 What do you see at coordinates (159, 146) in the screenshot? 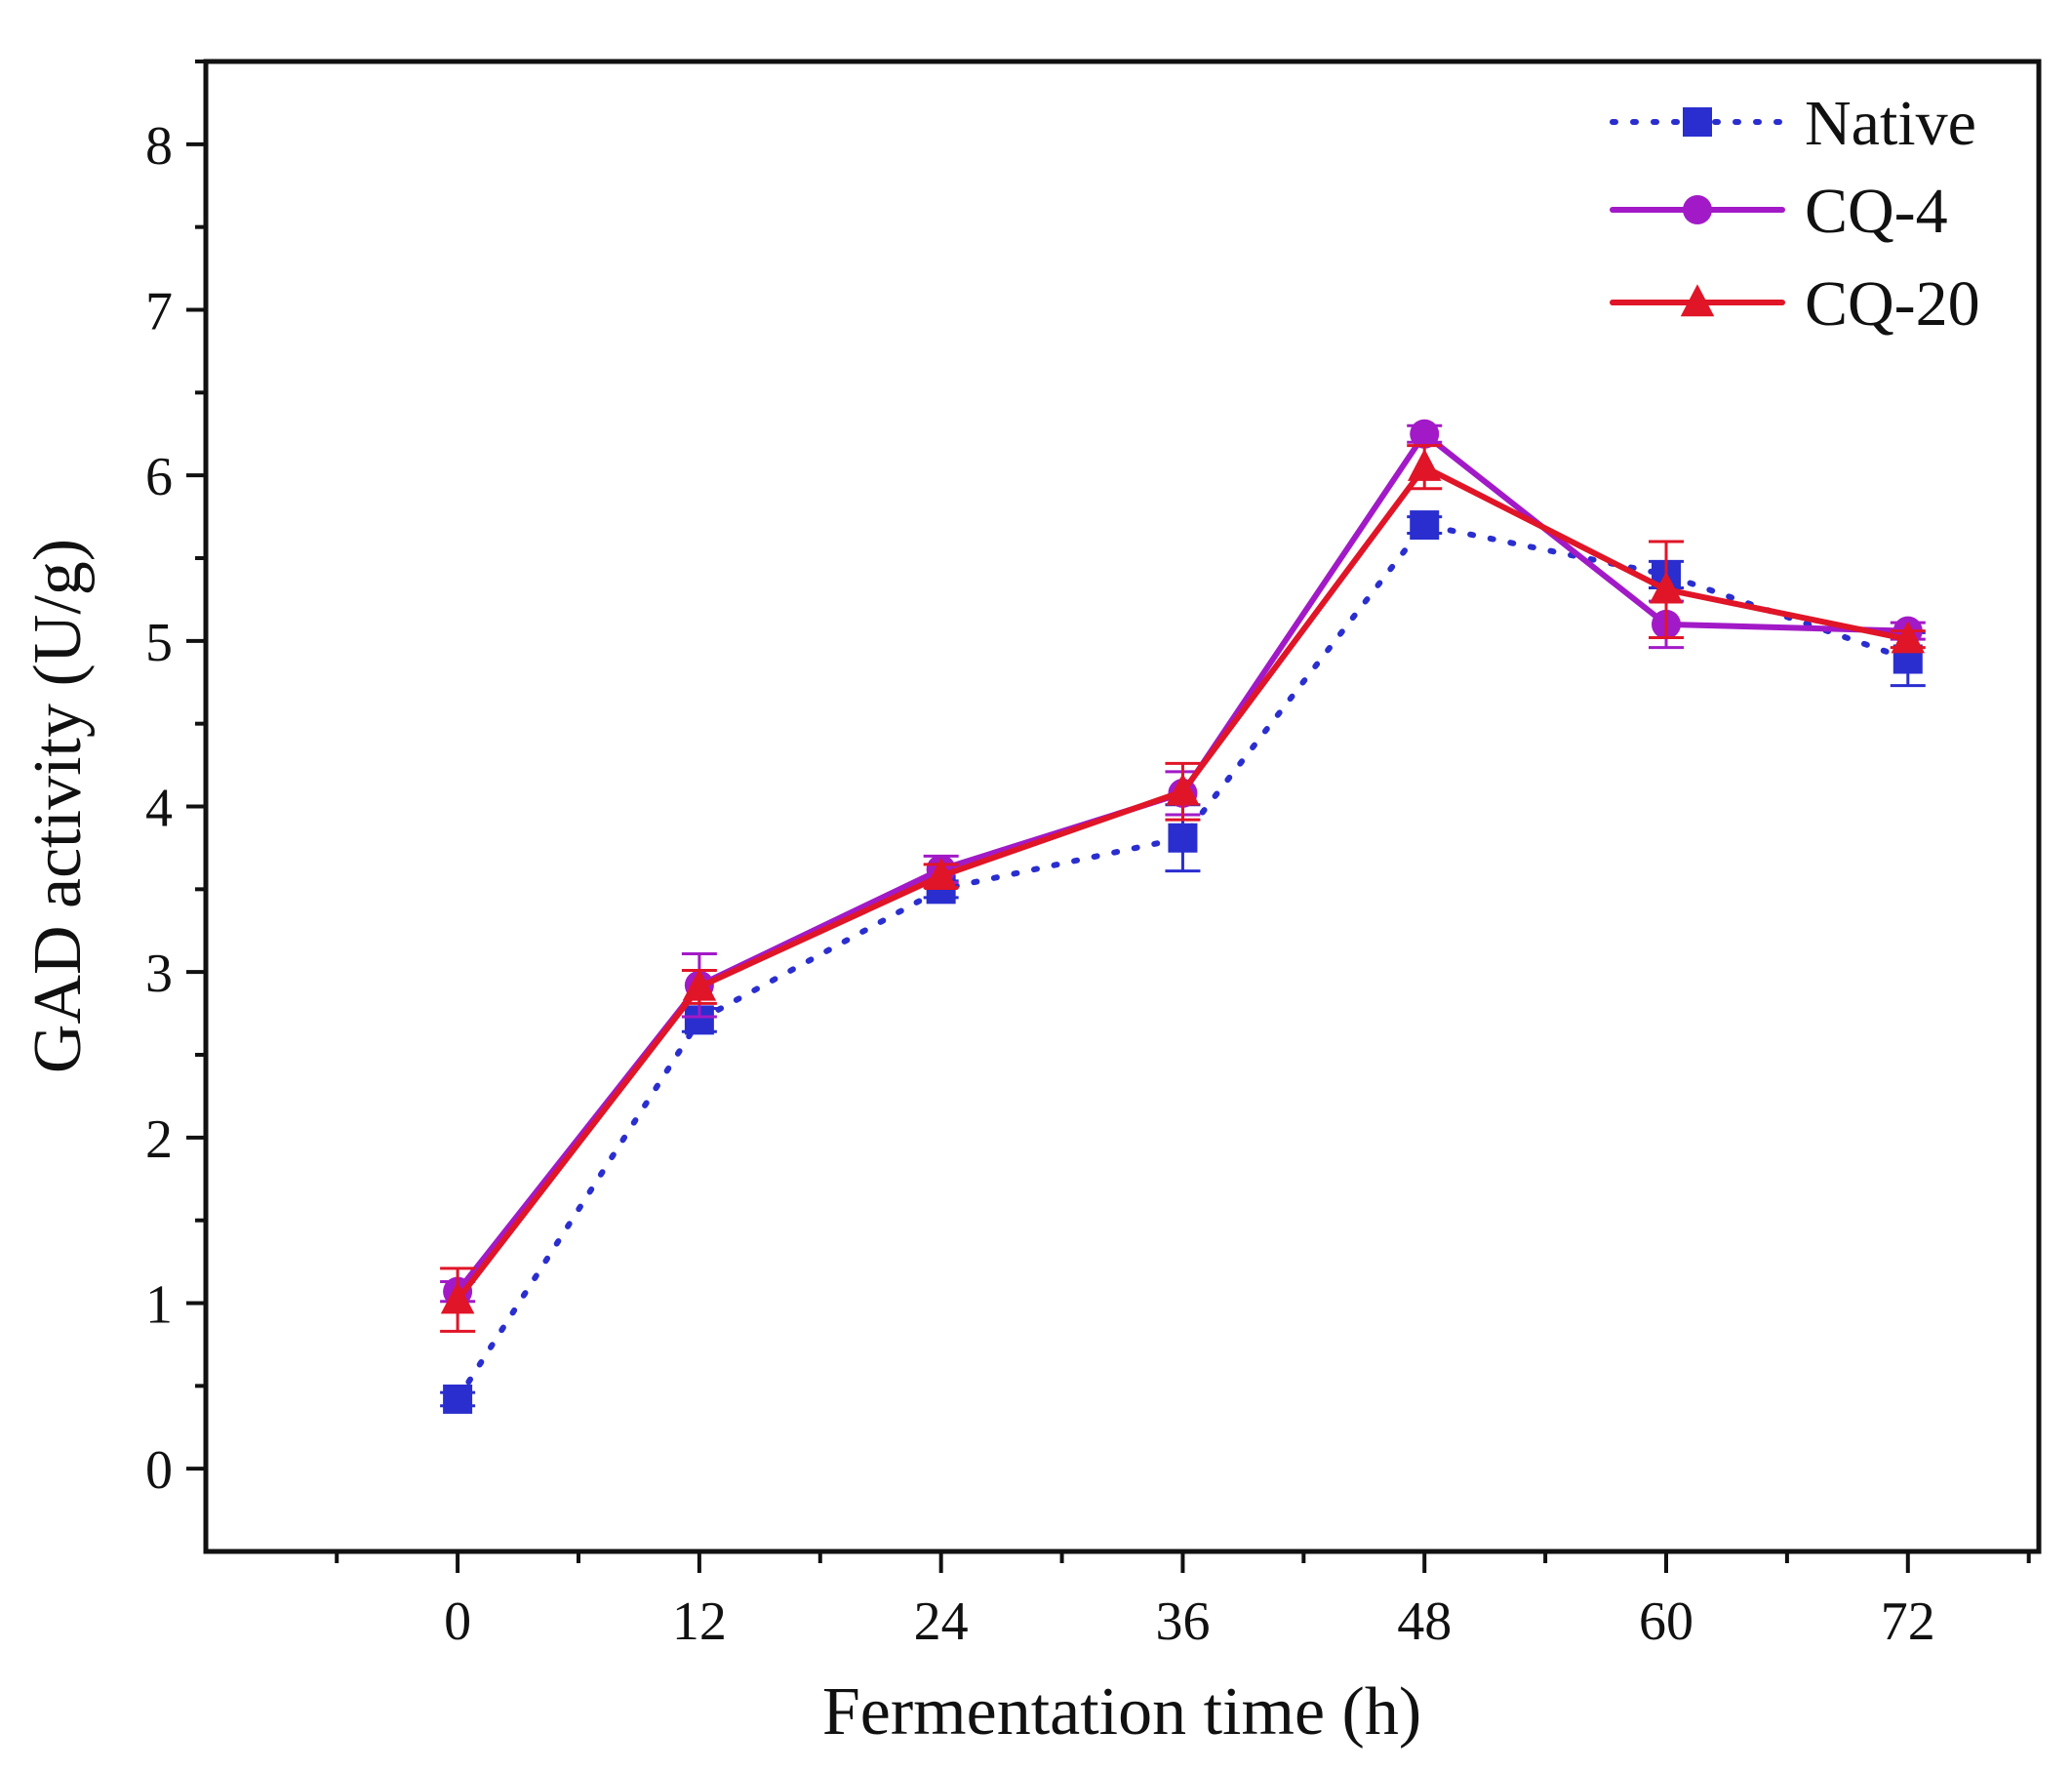
I see `y-tick-label-8: 8` at bounding box center [159, 146].